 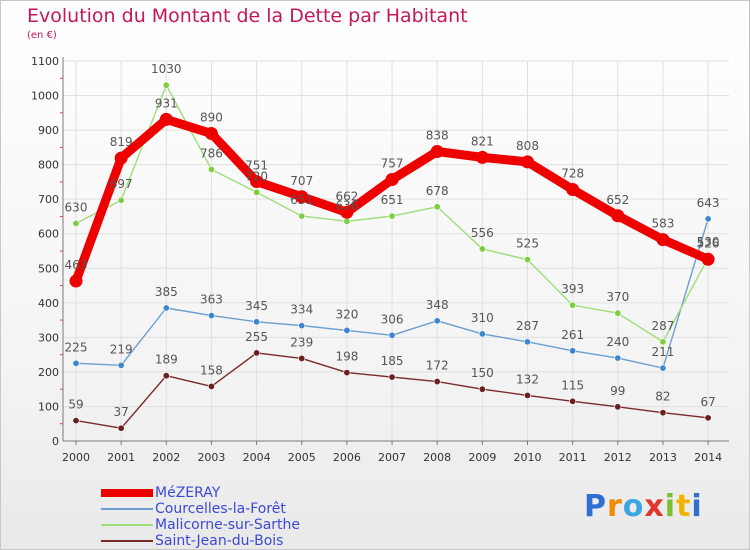 I want to click on data-label-mezeray: 757, so click(x=392, y=163).